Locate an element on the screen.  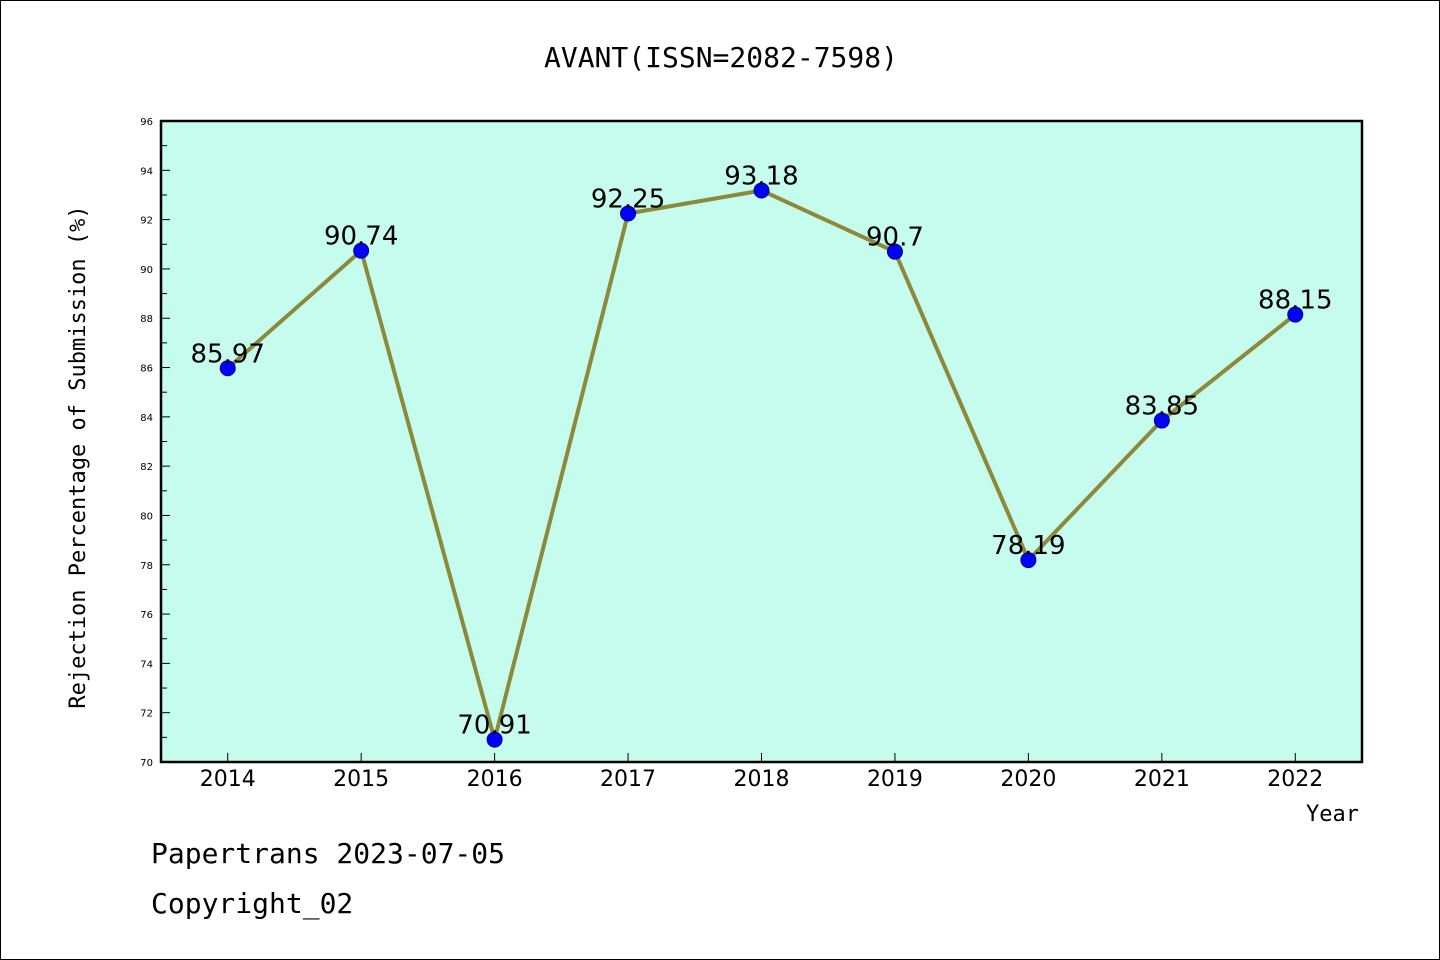
data-label: 93.18 is located at coordinates (761, 177).